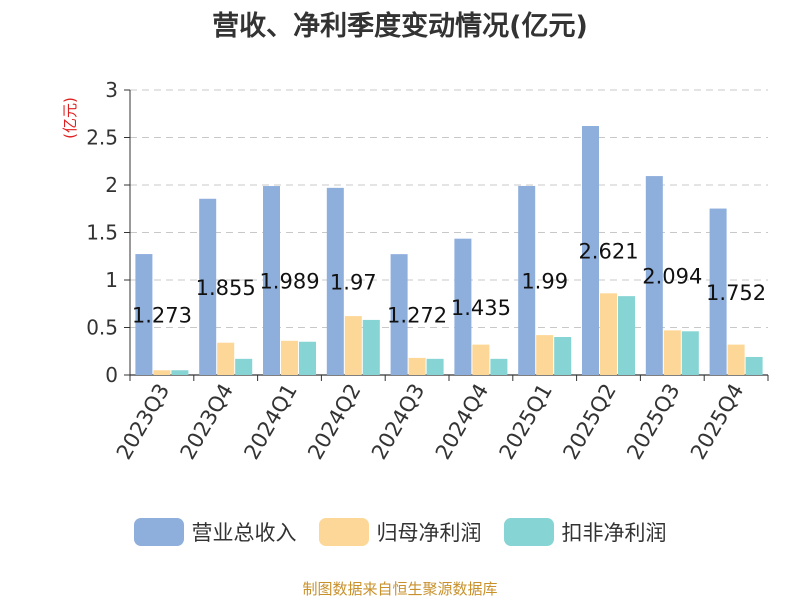 This screenshot has height=600, width=800. Describe the element at coordinates (180, 372) in the screenshot. I see `bar-3-2023Q3` at that location.